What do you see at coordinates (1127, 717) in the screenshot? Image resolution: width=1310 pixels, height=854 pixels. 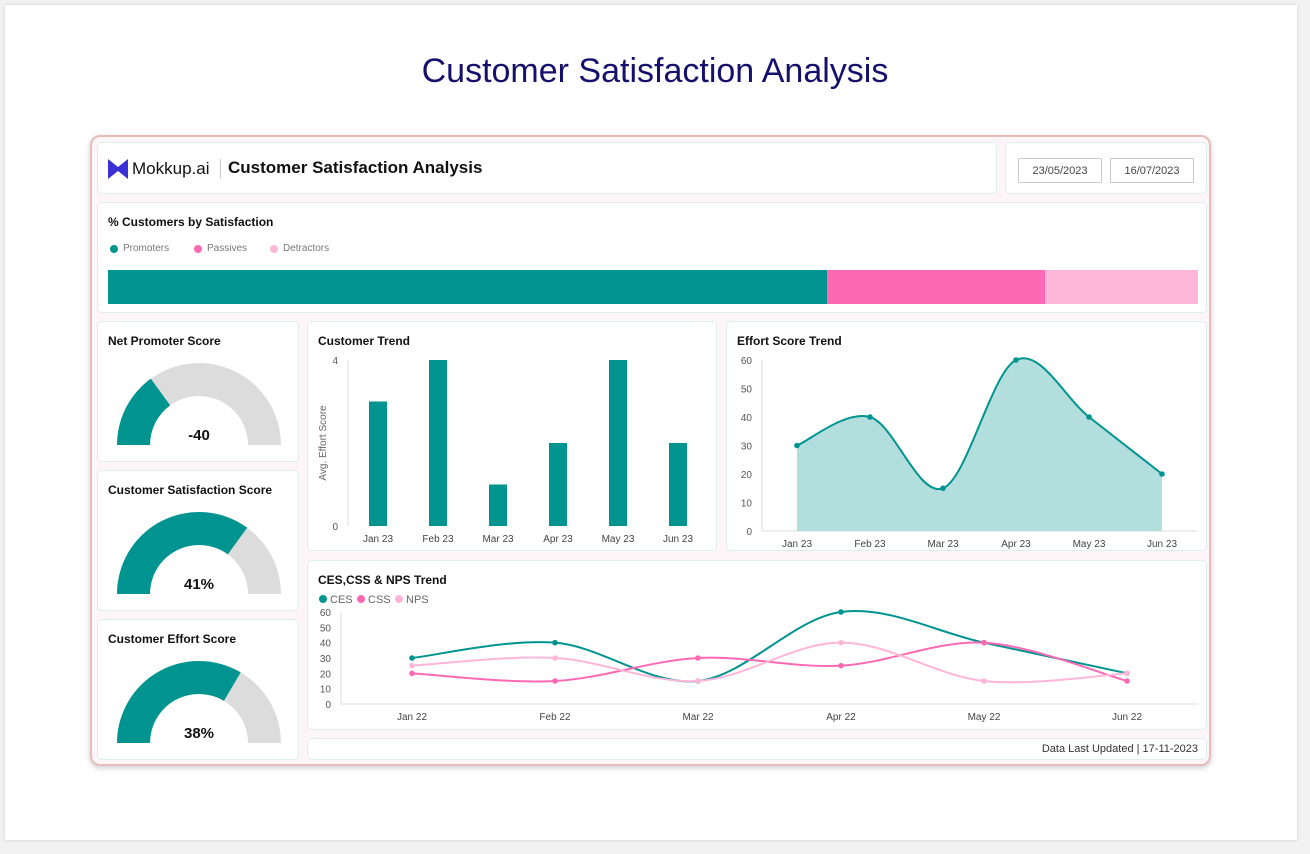 I see `x-tick-label: Jun 22` at bounding box center [1127, 717].